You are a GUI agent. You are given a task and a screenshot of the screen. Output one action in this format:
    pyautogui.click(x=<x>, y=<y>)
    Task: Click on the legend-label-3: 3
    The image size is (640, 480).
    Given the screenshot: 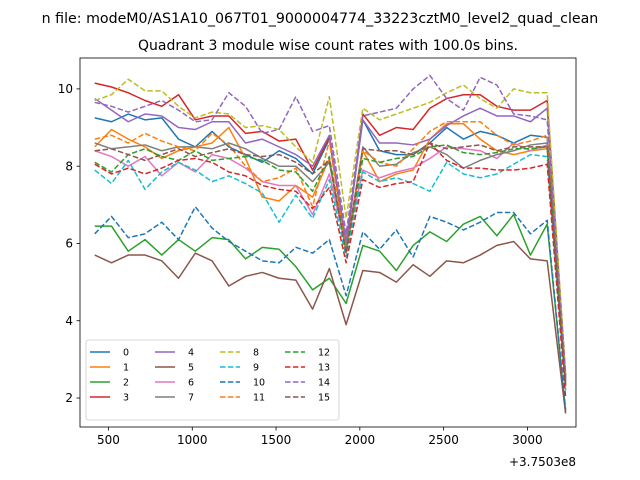 What is the action you would take?
    pyautogui.click(x=126, y=398)
    